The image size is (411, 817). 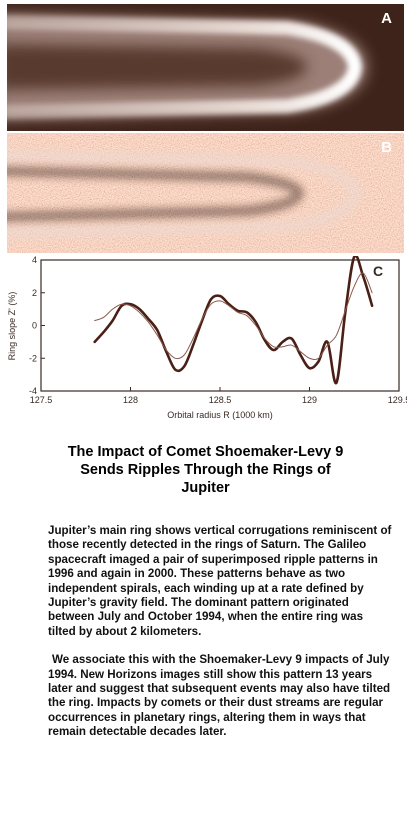 What do you see at coordinates (205, 488) in the screenshot?
I see `title-line-3: Jupiter` at bounding box center [205, 488].